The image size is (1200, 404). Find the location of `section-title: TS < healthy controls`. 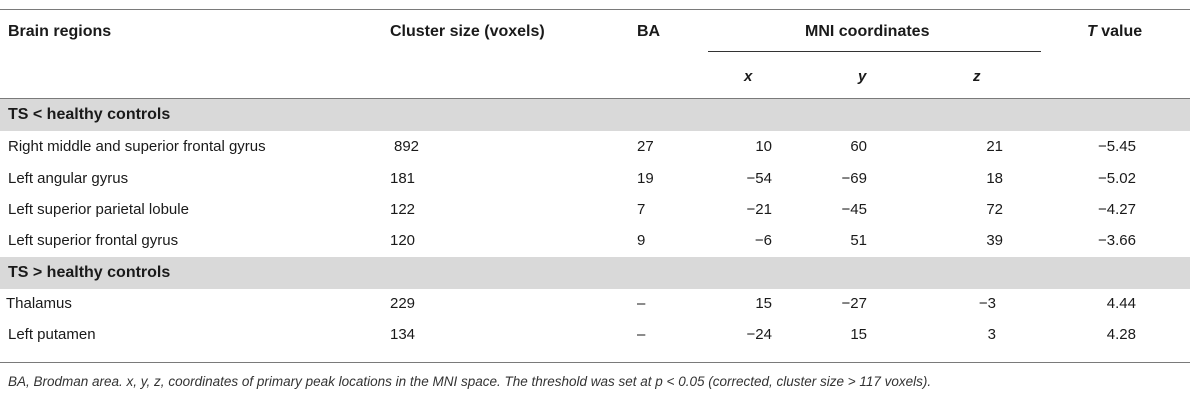

section-title: TS < healthy controls is located at coordinates (89, 114).